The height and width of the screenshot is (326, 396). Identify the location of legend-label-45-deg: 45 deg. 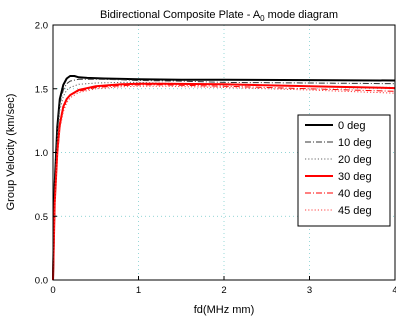
(355, 211).